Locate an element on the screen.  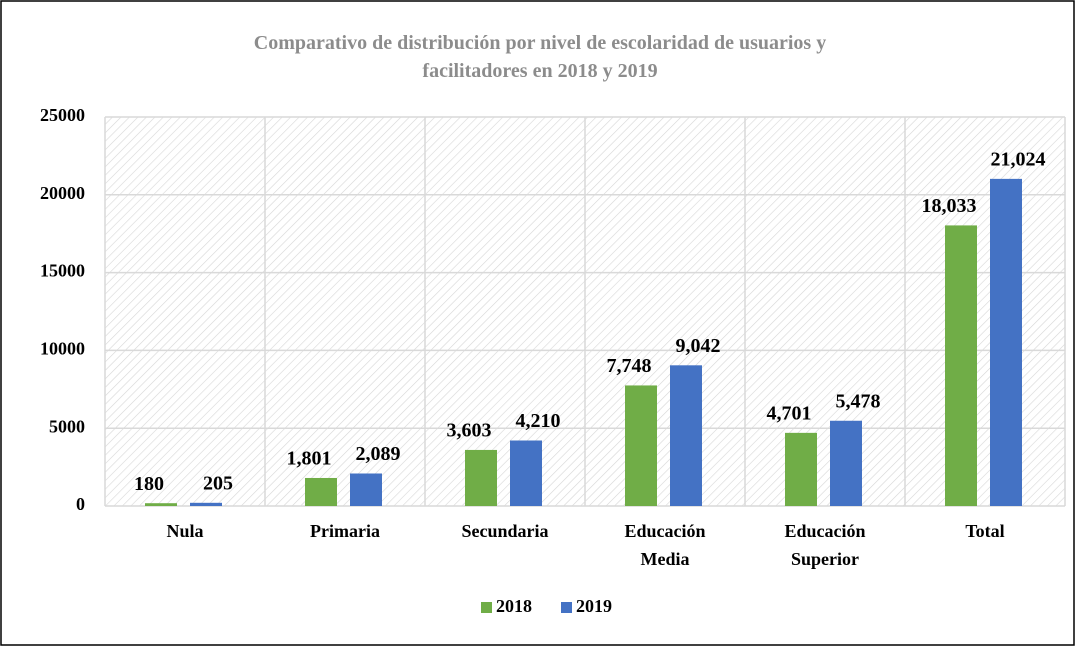
x-tick-label: Total is located at coordinates (984, 531).